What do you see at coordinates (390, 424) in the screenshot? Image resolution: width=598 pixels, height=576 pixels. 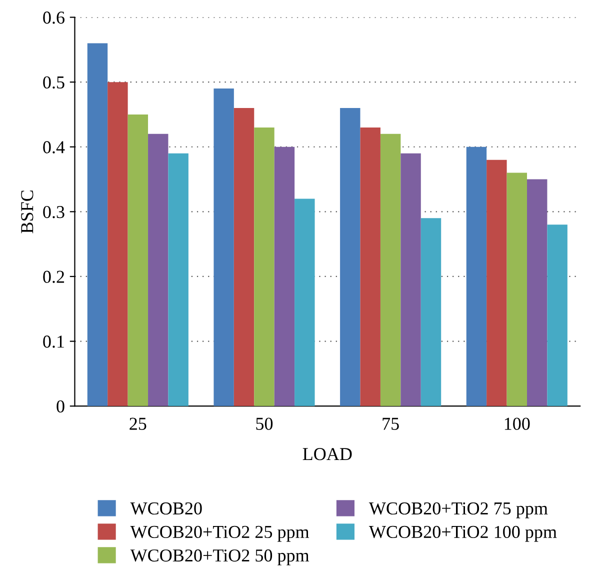 I see `x-tick-label: 75` at bounding box center [390, 424].